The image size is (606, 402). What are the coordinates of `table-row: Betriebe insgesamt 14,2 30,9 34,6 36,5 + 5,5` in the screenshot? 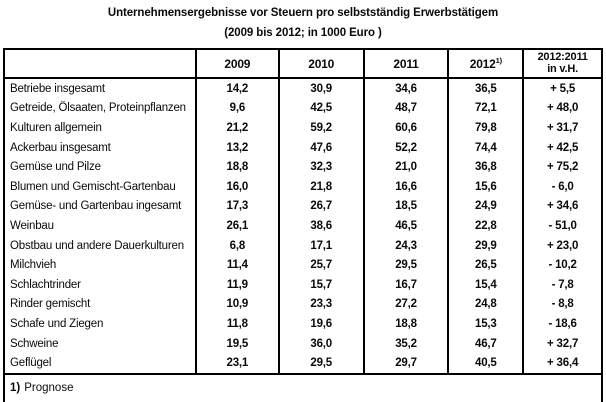 It's located at (303, 88).